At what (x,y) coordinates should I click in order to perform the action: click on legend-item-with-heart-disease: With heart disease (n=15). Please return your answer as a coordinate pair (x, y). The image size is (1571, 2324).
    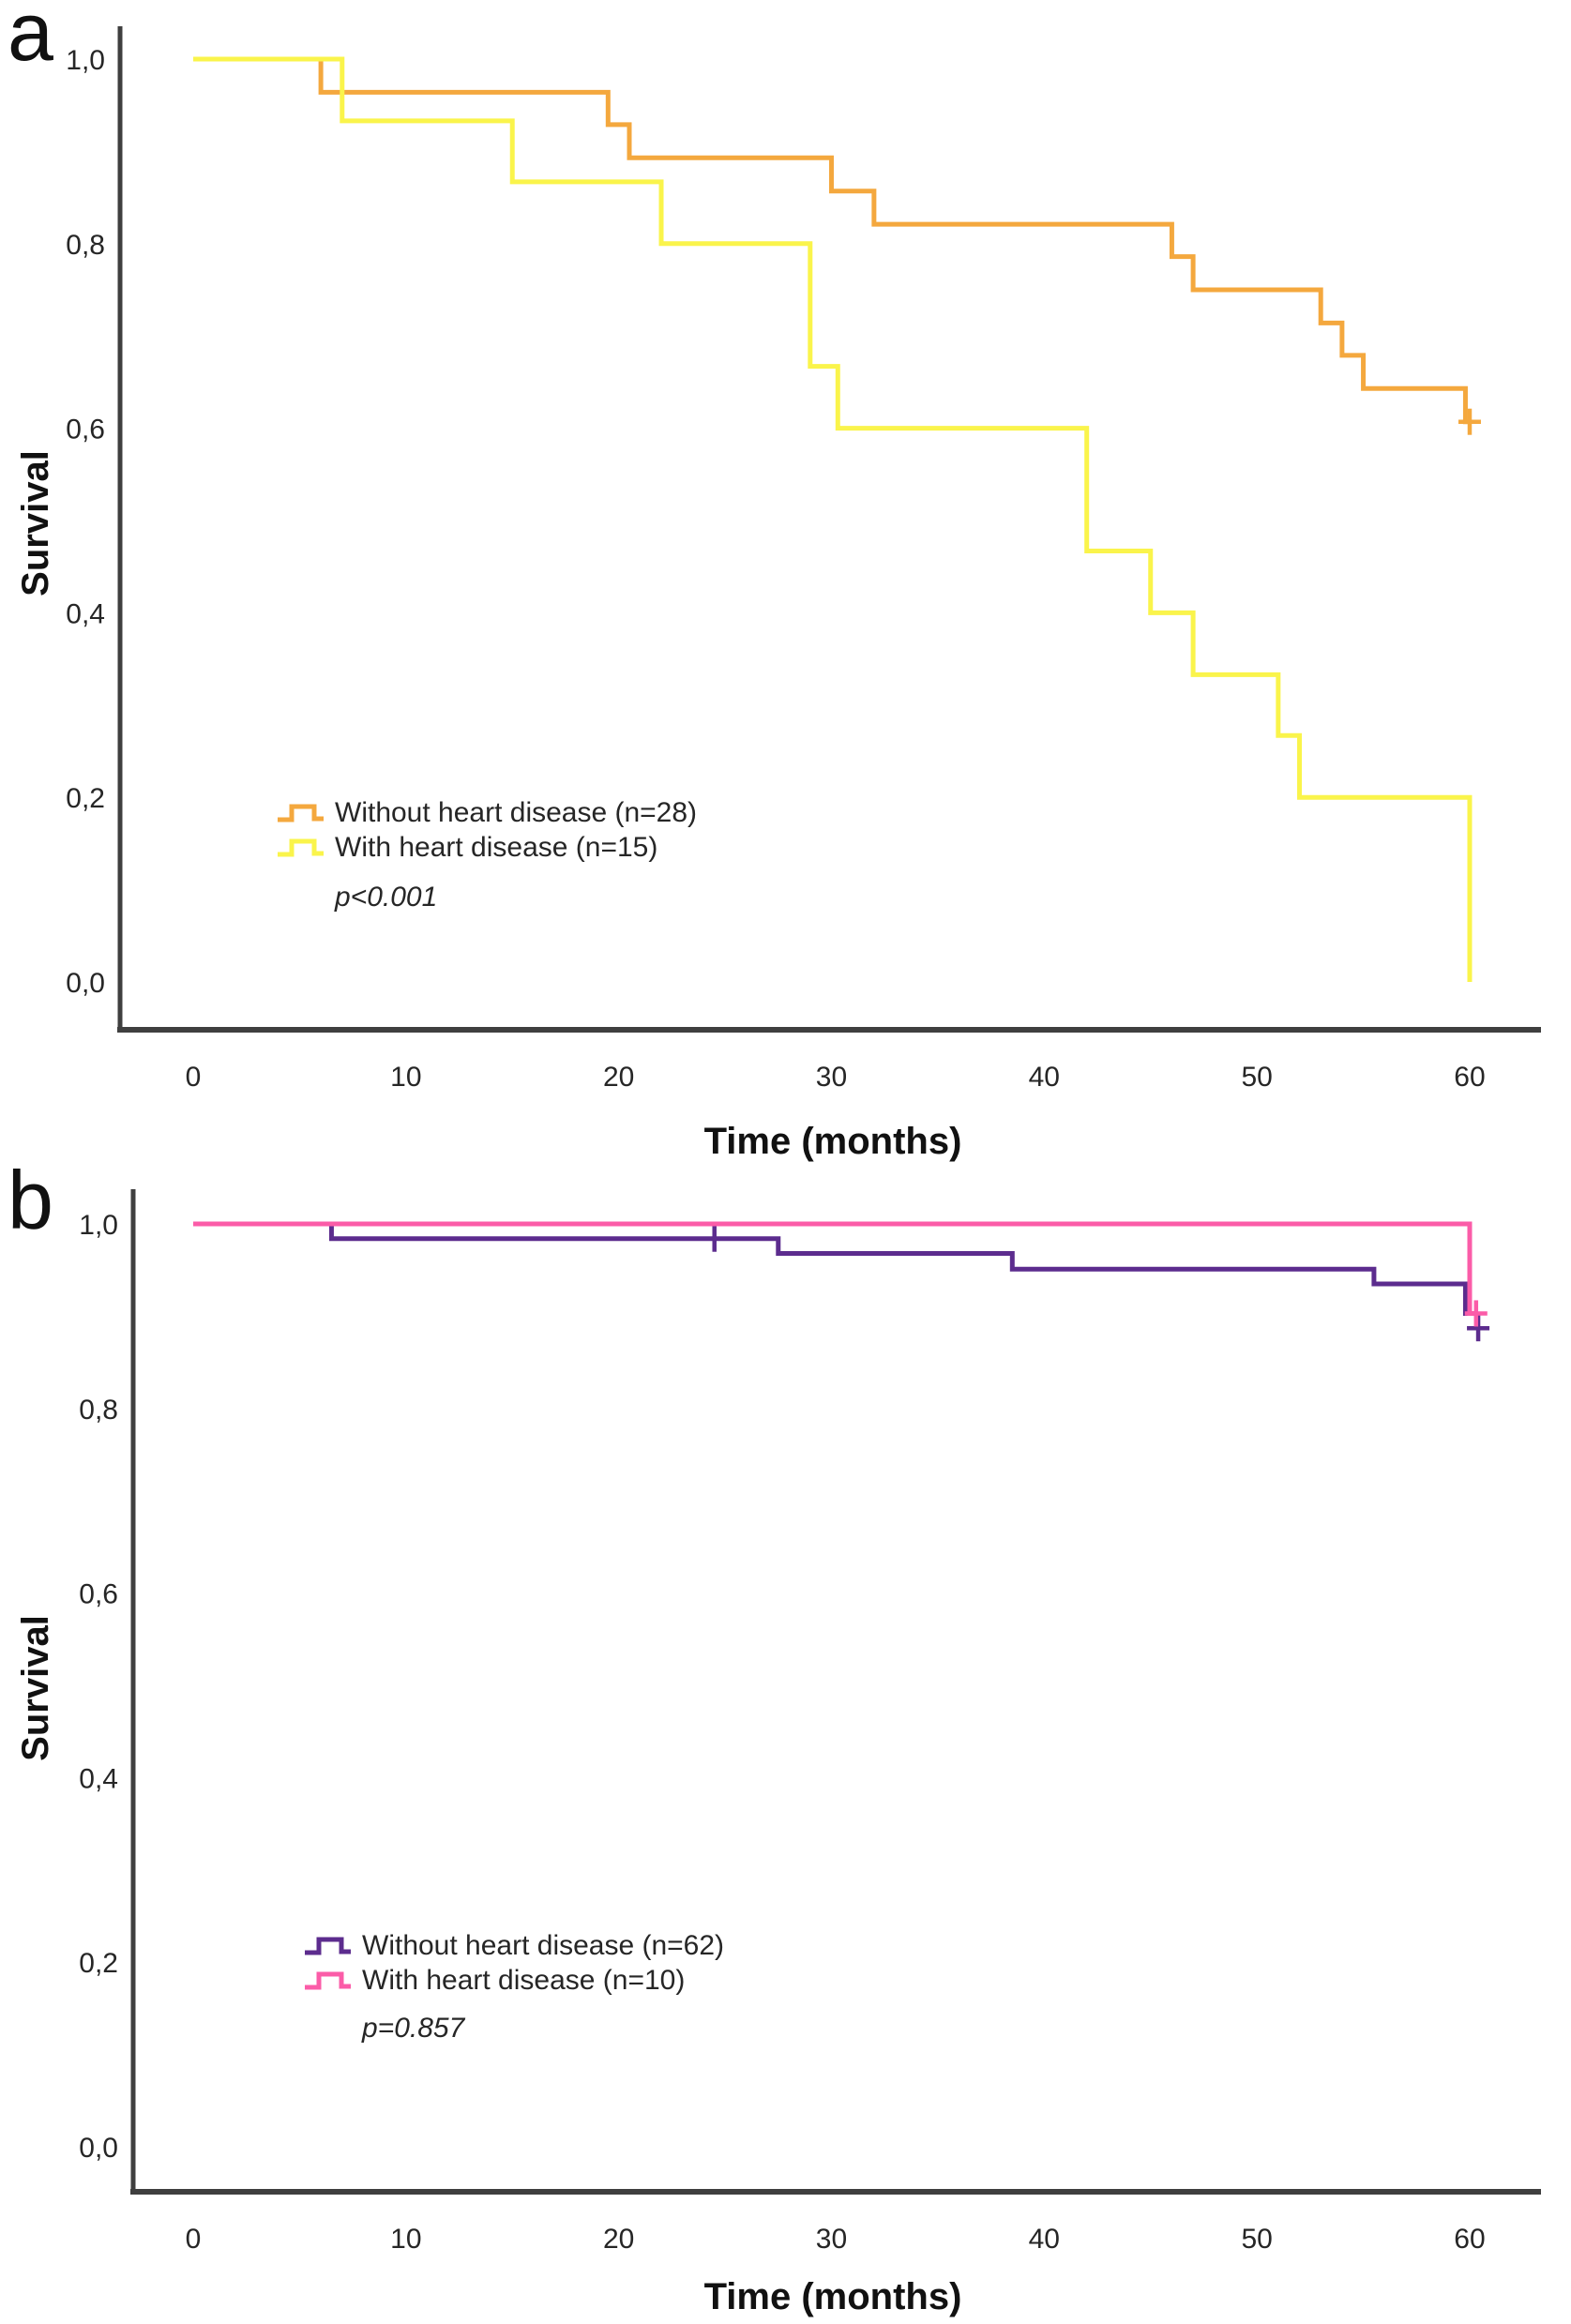
    Looking at the image, I should click on (486, 847).